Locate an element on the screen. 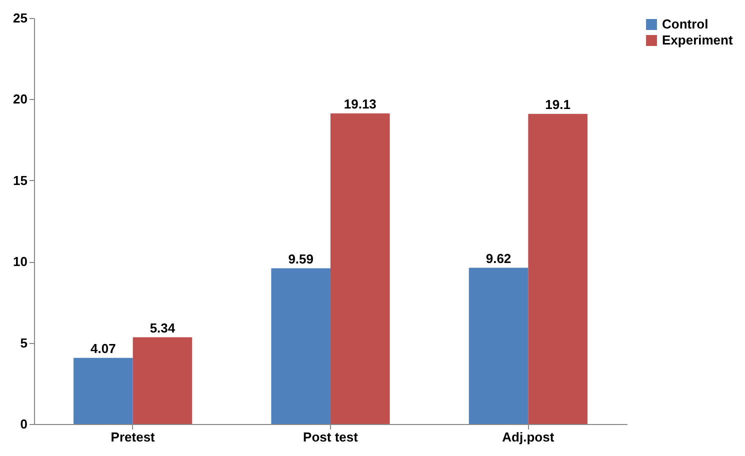  y-tick-label: 5 is located at coordinates (24, 342).